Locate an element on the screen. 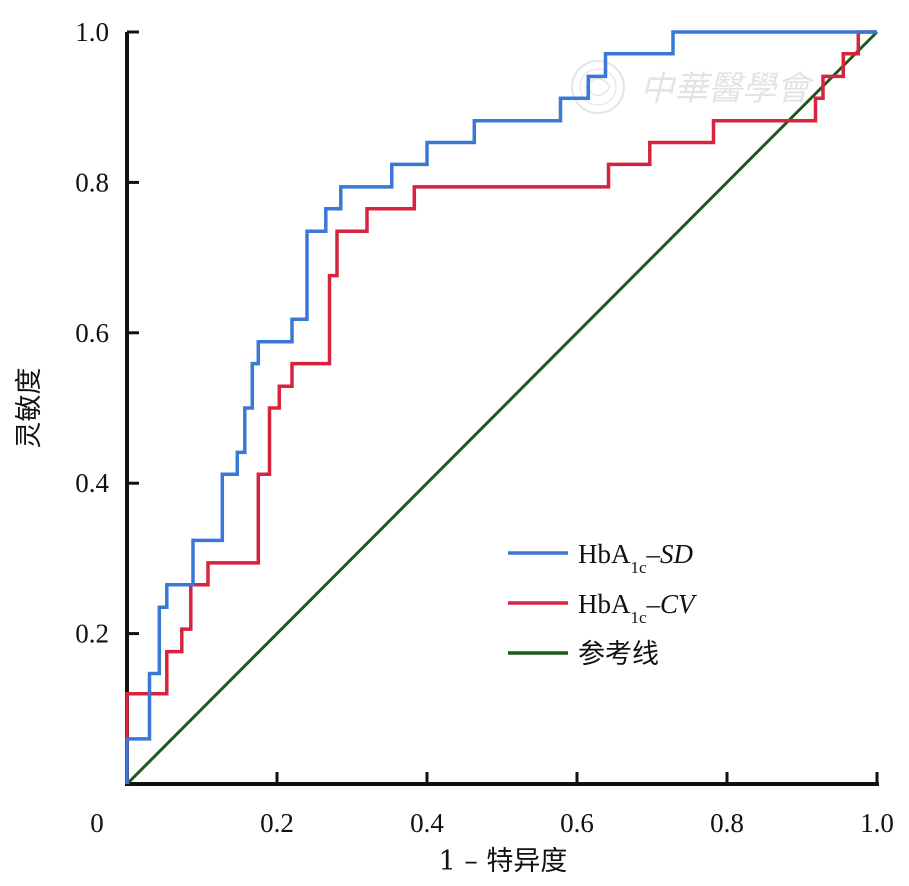 The image size is (909, 886). y-axis-title: 灵敏度 is located at coordinates (29, 408).